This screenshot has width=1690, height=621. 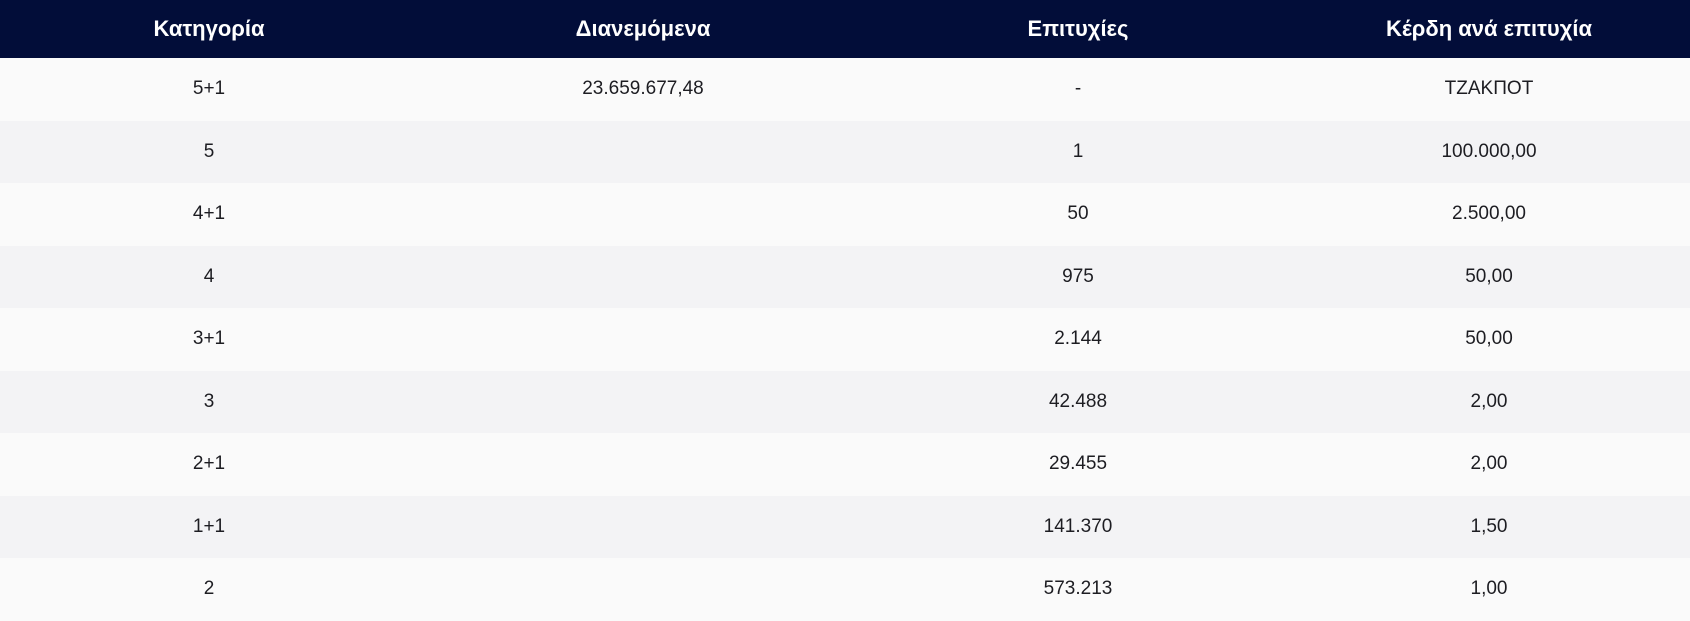 I want to click on cell-winners: 2.144, so click(x=1078, y=339).